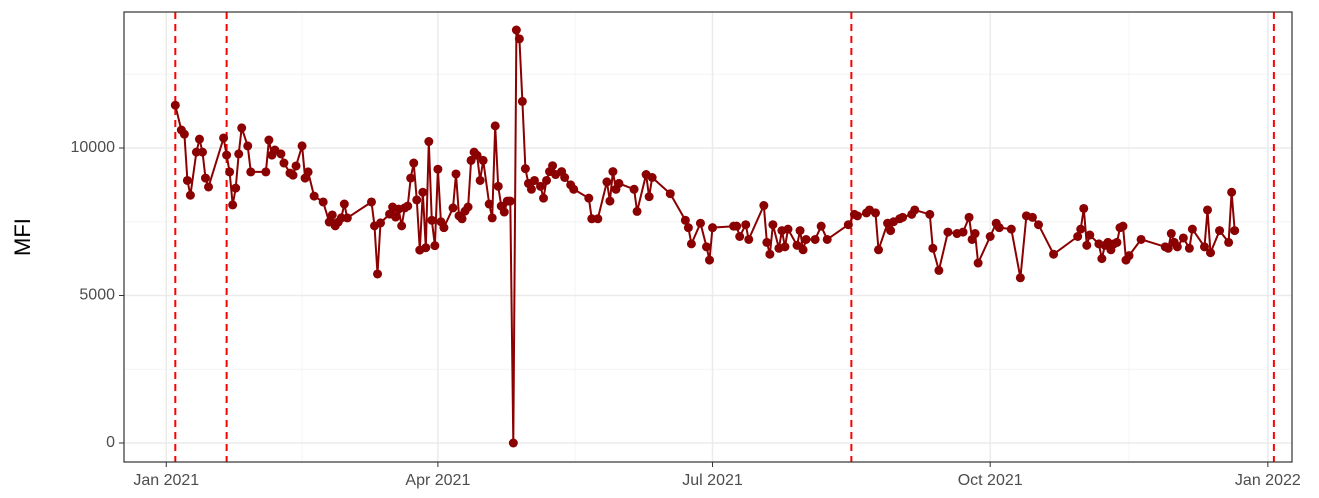 This screenshot has width=1319, height=498. What do you see at coordinates (22, 237) in the screenshot?
I see `y-axis-label: MFI` at bounding box center [22, 237].